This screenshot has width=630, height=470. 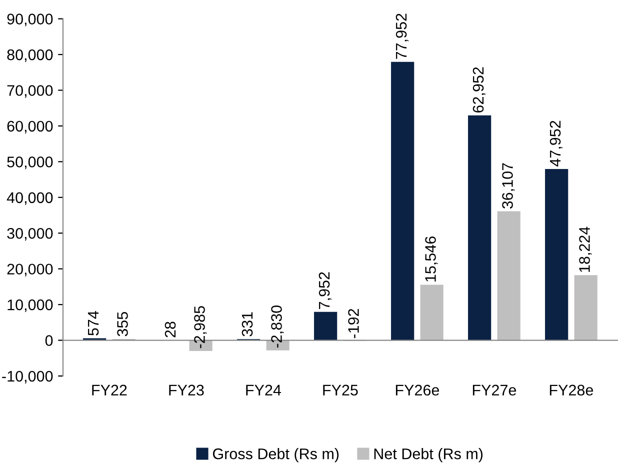 I want to click on x-tick-label: FY28e, so click(x=572, y=390).